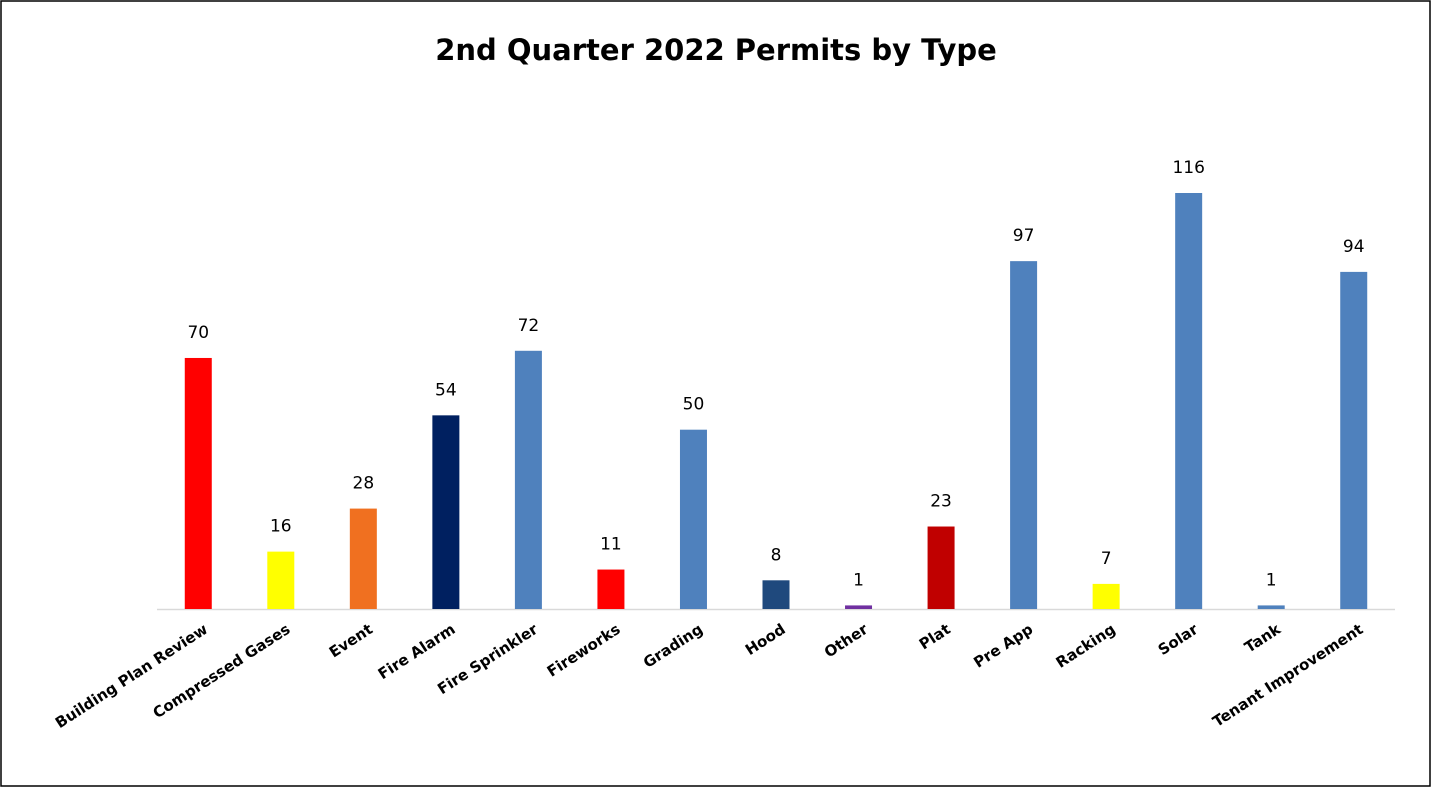 This screenshot has height=788, width=1432. What do you see at coordinates (1024, 236) in the screenshot?
I see `data-label: 97` at bounding box center [1024, 236].